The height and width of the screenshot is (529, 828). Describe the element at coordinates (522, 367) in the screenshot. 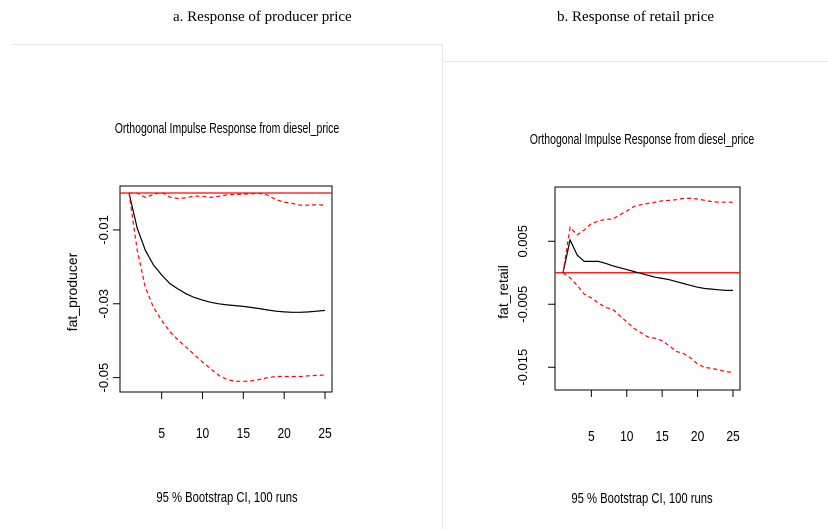

I see `y-tick-label: -0.015` at that location.